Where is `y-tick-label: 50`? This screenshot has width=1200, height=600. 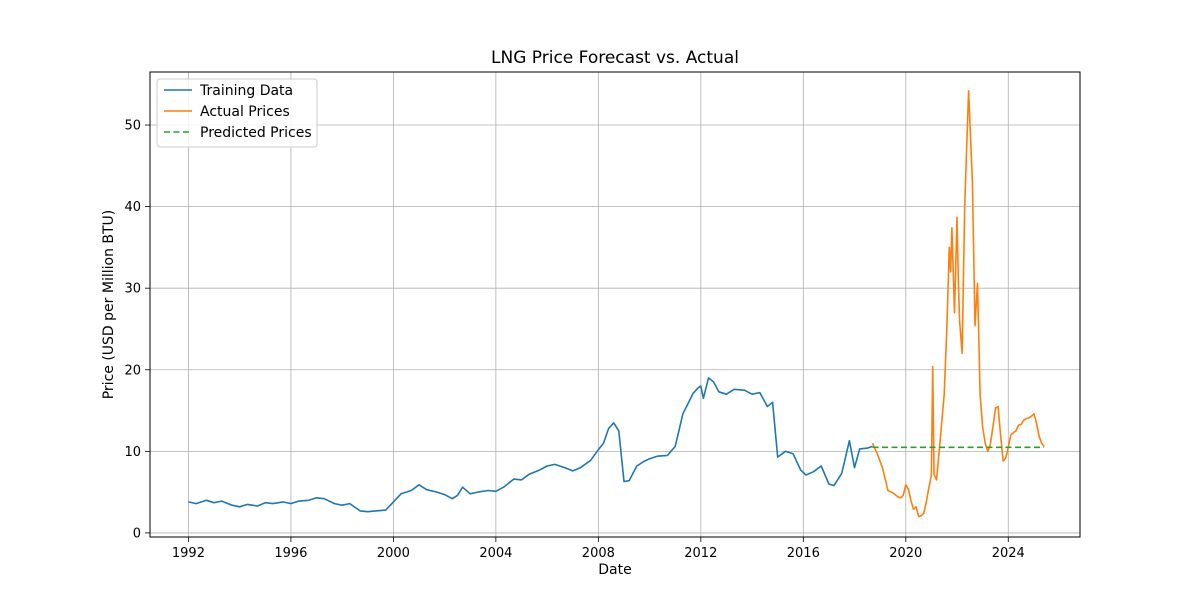 y-tick-label: 50 is located at coordinates (132, 126).